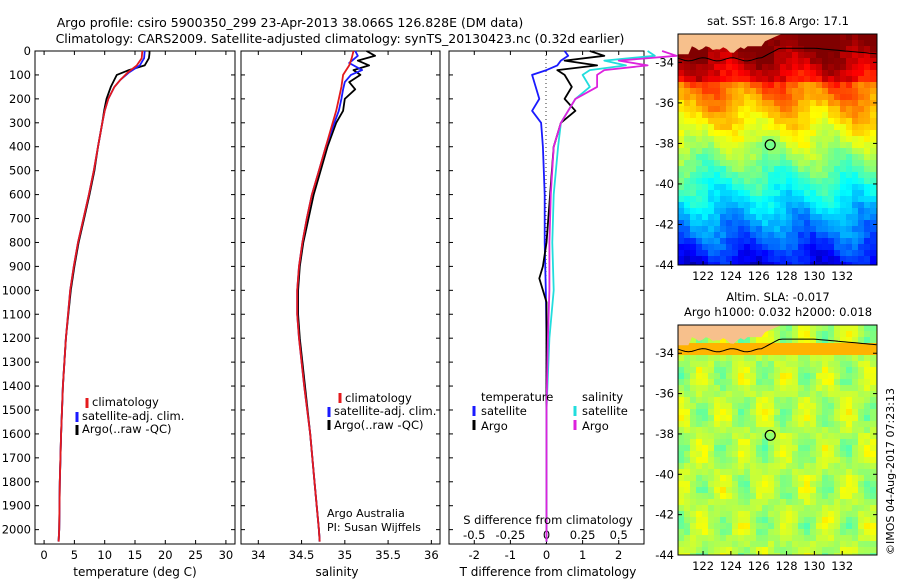  Describe the element at coordinates (546, 555) in the screenshot. I see `x-tick-label: 0` at that location.